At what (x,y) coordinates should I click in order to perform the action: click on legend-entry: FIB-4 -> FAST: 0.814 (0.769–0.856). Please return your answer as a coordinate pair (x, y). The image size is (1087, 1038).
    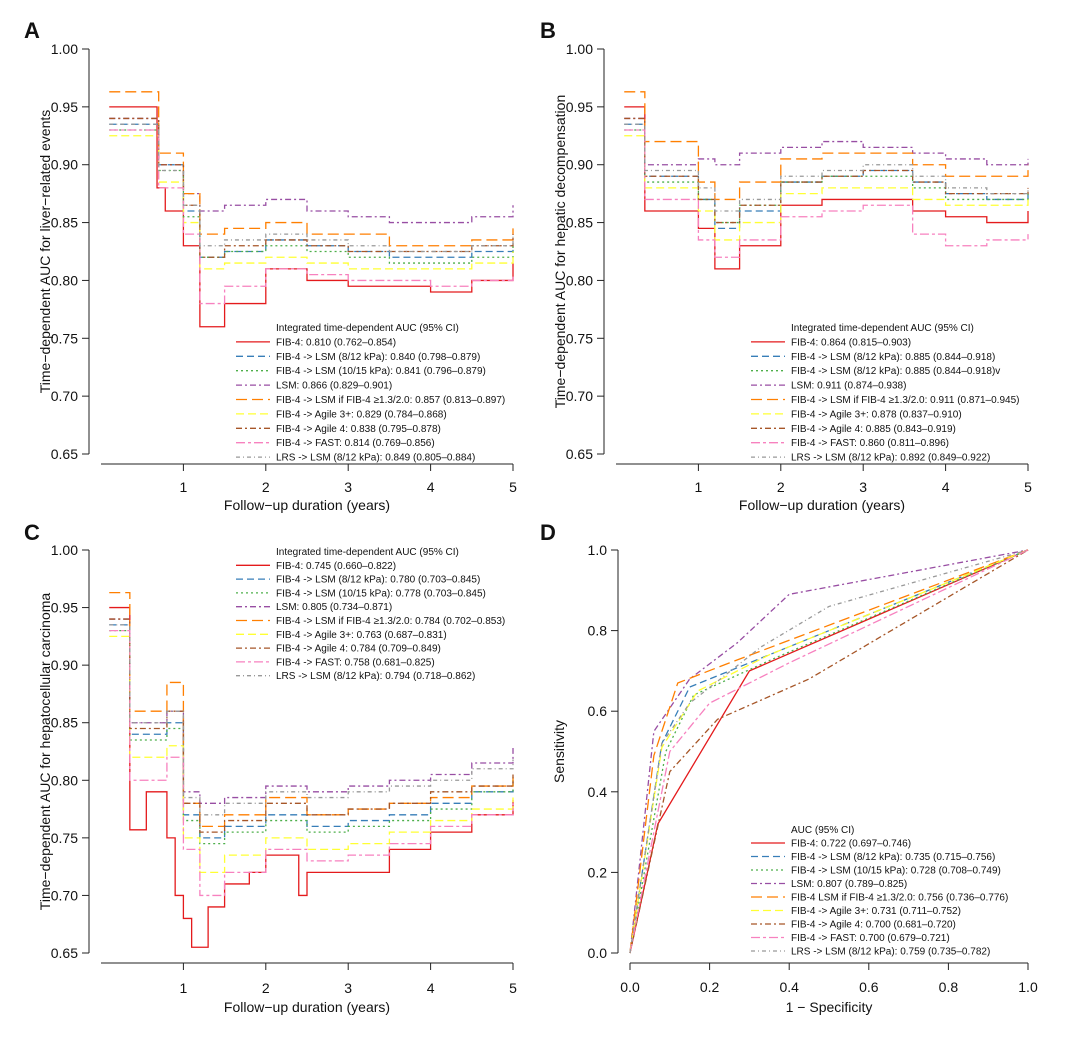
    Looking at the image, I should click on (355, 443).